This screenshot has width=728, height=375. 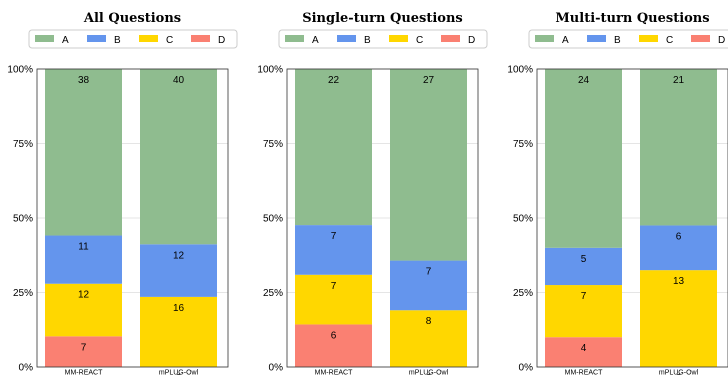 I want to click on data-label-d: 4, so click(x=584, y=348).